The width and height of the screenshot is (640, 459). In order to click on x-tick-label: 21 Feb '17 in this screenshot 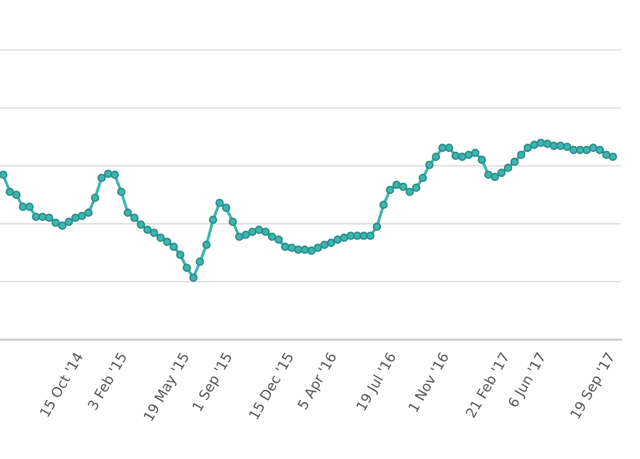, I will do `click(487, 385)`.